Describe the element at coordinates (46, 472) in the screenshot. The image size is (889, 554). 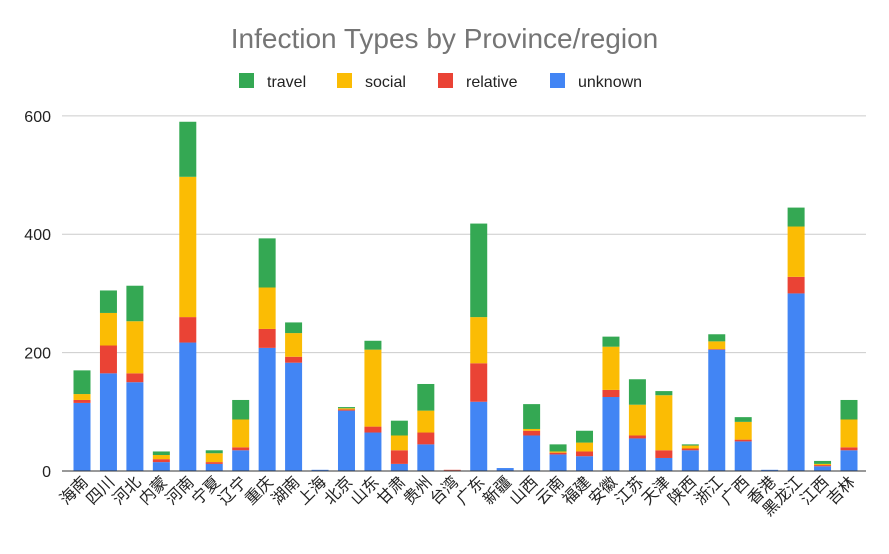
I see `y-tick-label: 0` at that location.